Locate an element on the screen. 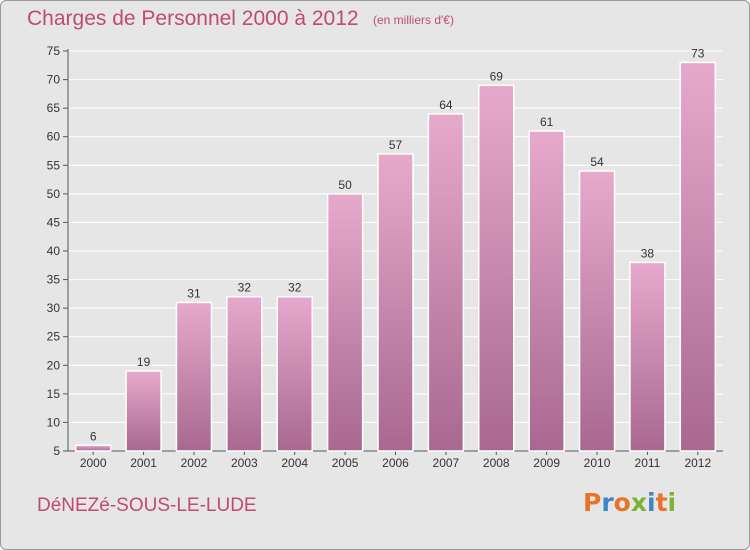 The image size is (750, 550). y-tick-label: 40 is located at coordinates (54, 251).